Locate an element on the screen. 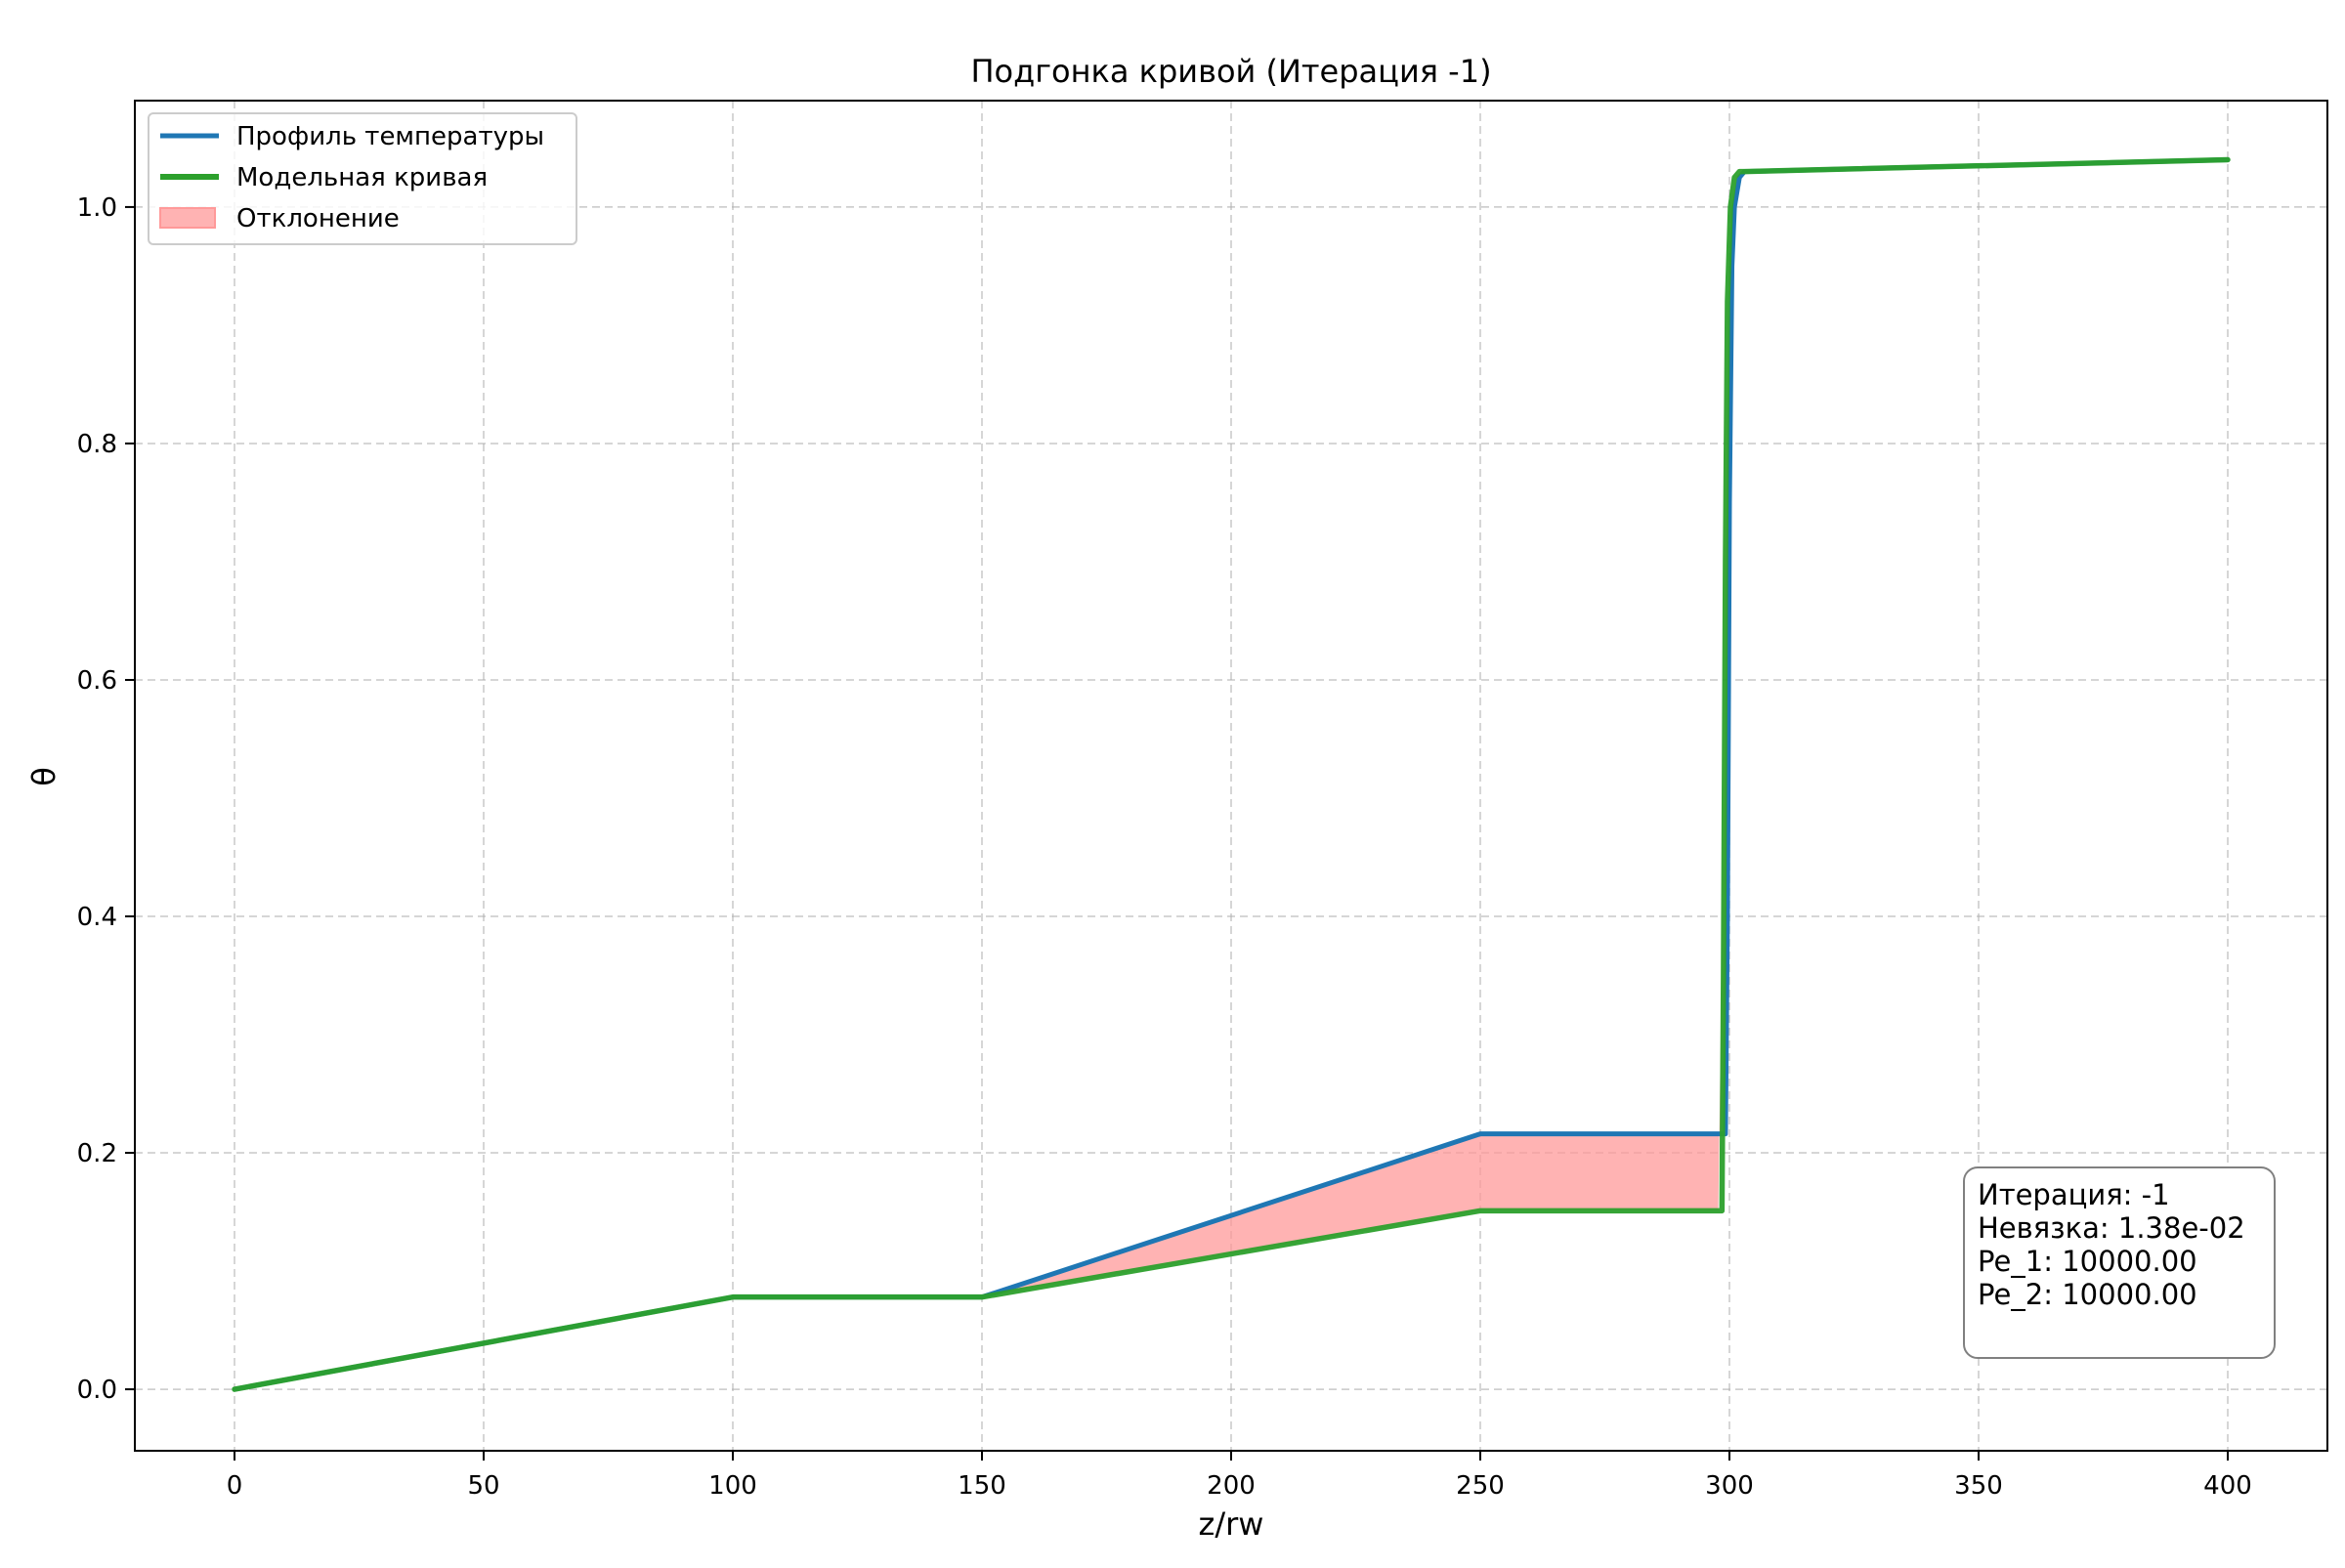 Image resolution: width=2345 pixels, height=1568 pixels. info-pe1: Pe_1: 10000.00 is located at coordinates (2087, 1261).